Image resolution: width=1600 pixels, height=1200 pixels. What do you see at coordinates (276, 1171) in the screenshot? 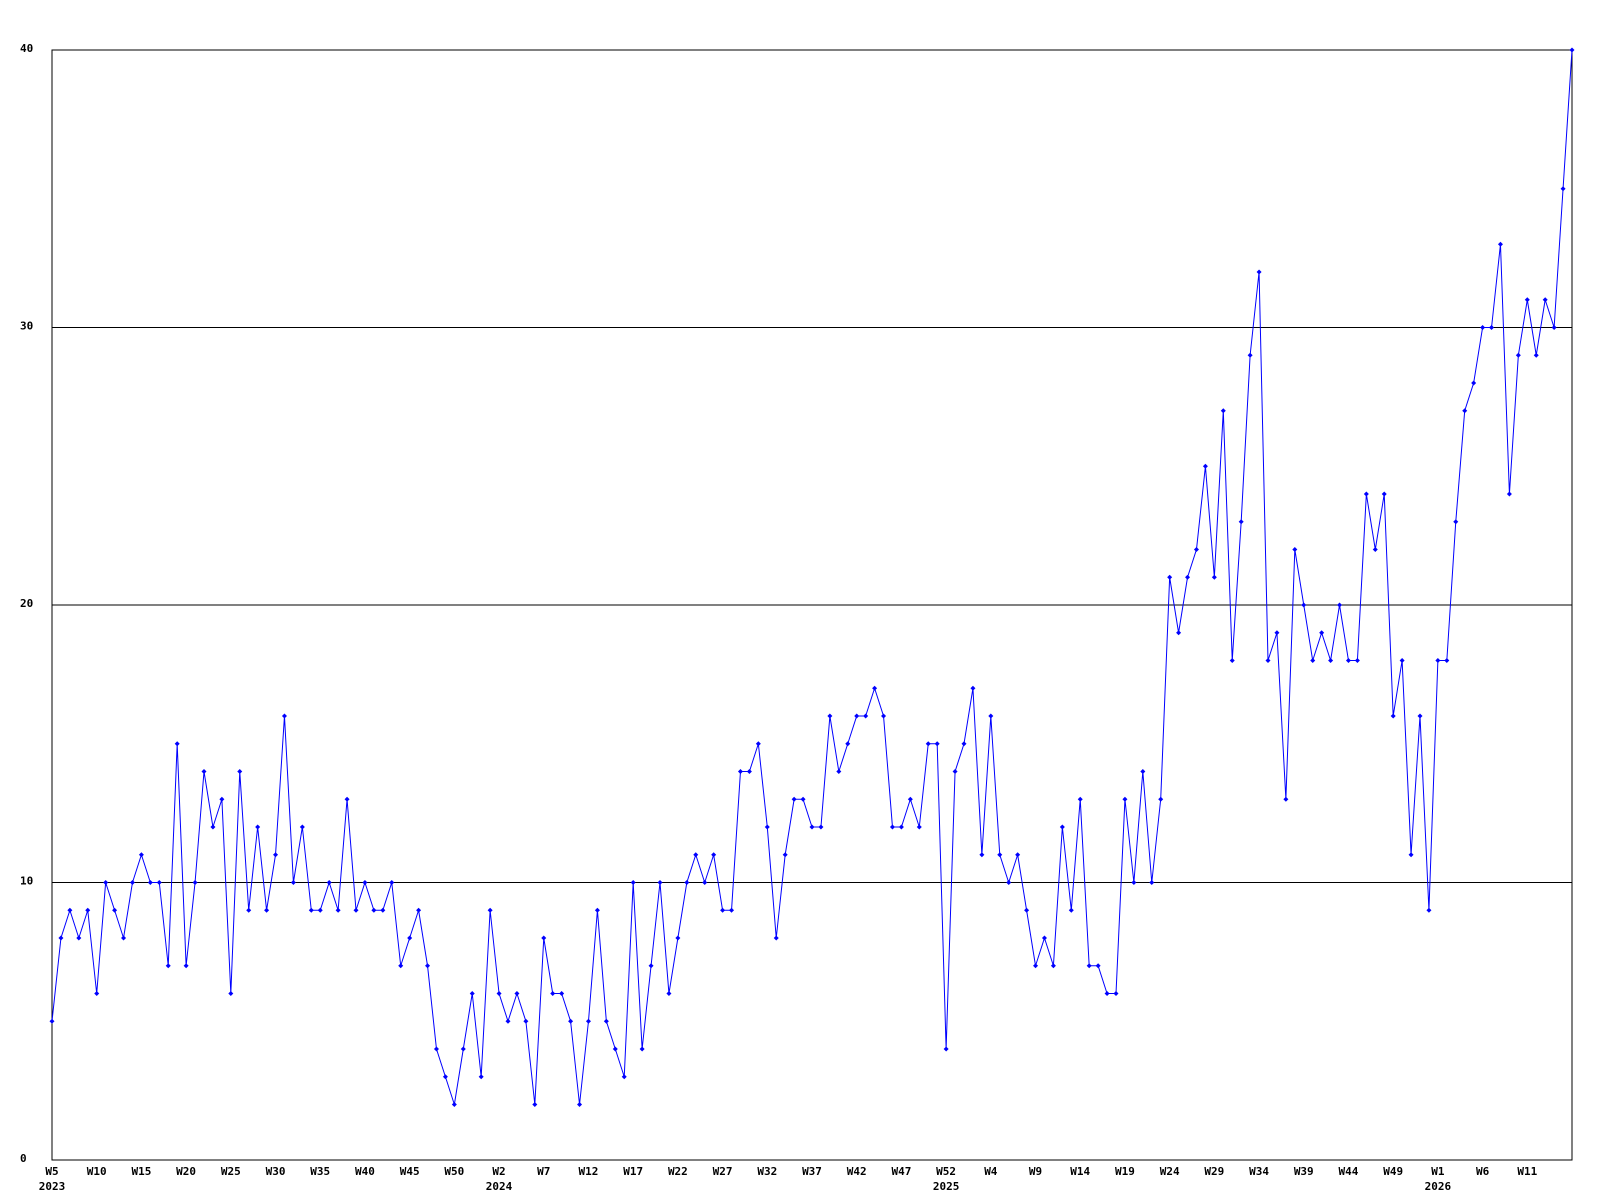
I see `x-tick-label: W30` at bounding box center [276, 1171].